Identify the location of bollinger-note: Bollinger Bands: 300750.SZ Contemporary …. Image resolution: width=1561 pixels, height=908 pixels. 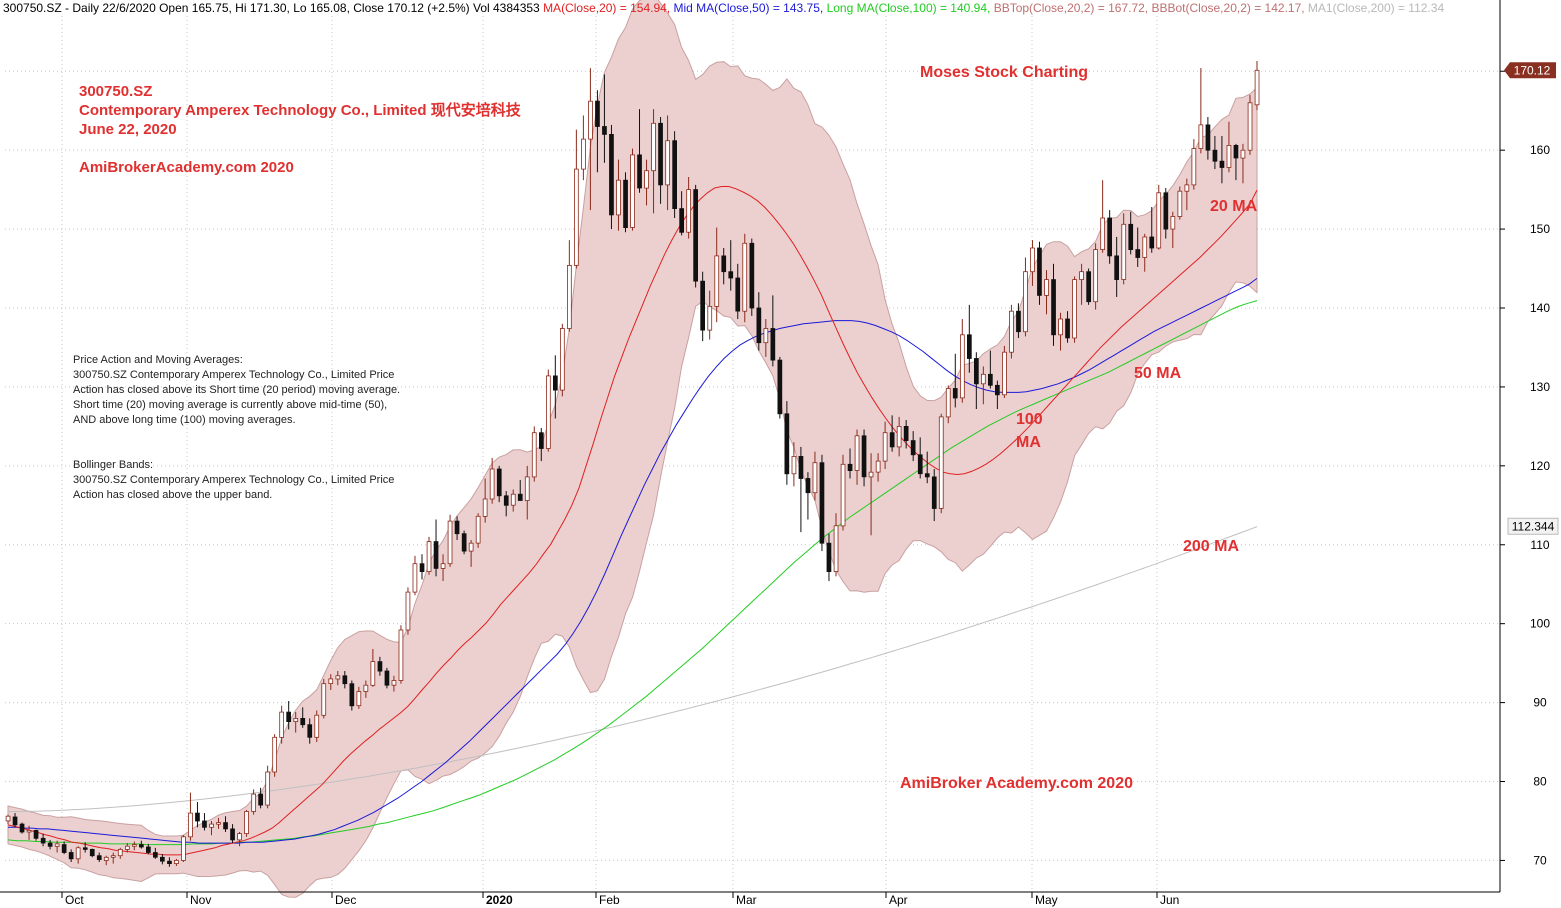
(233, 480).